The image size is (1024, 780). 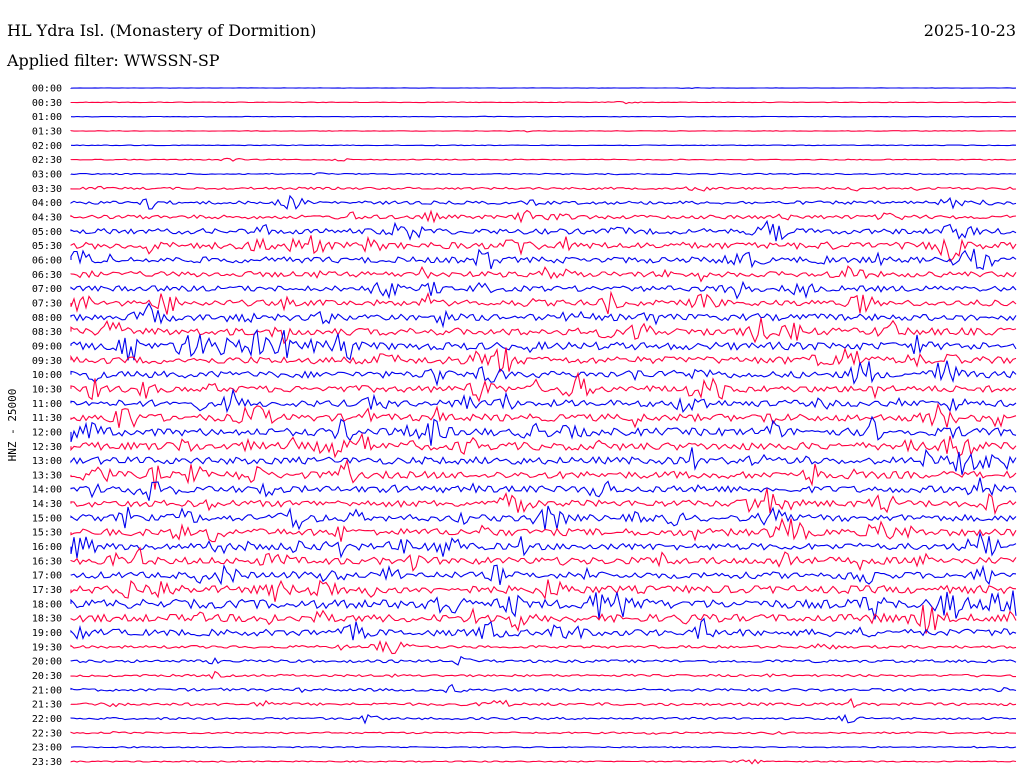 I want to click on tick-label: 22:30, so click(x=47, y=733).